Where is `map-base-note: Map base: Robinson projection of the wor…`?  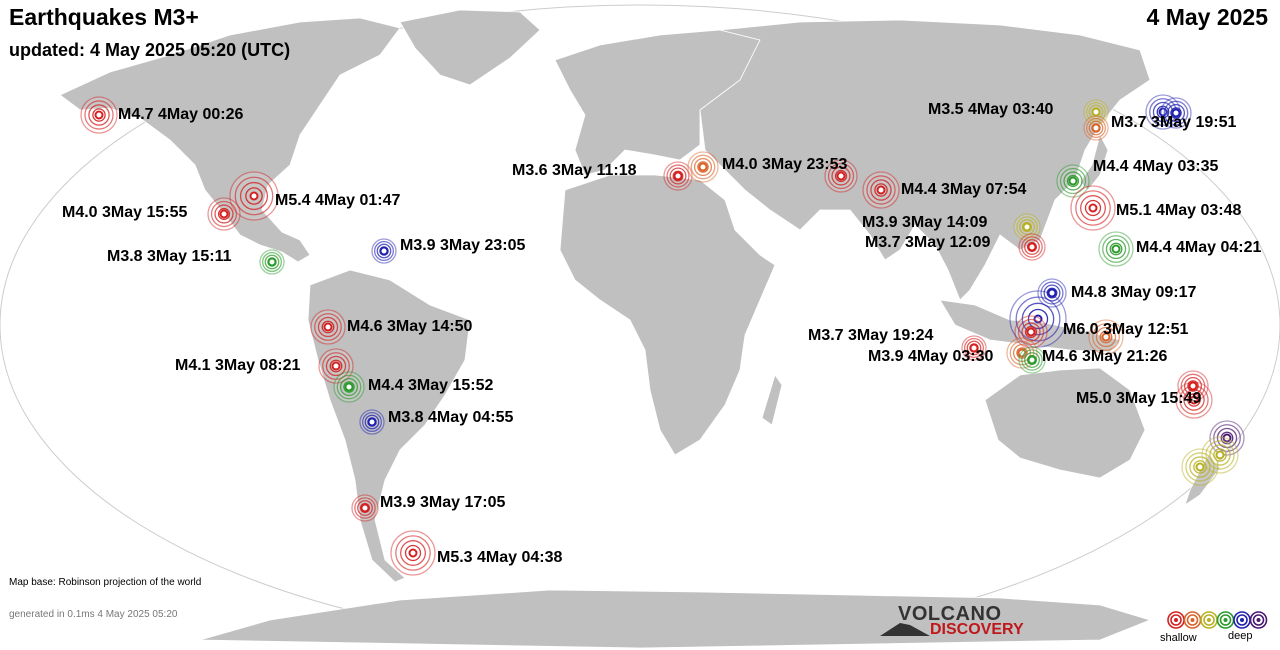 map-base-note: Map base: Robinson projection of the wor… is located at coordinates (105, 582).